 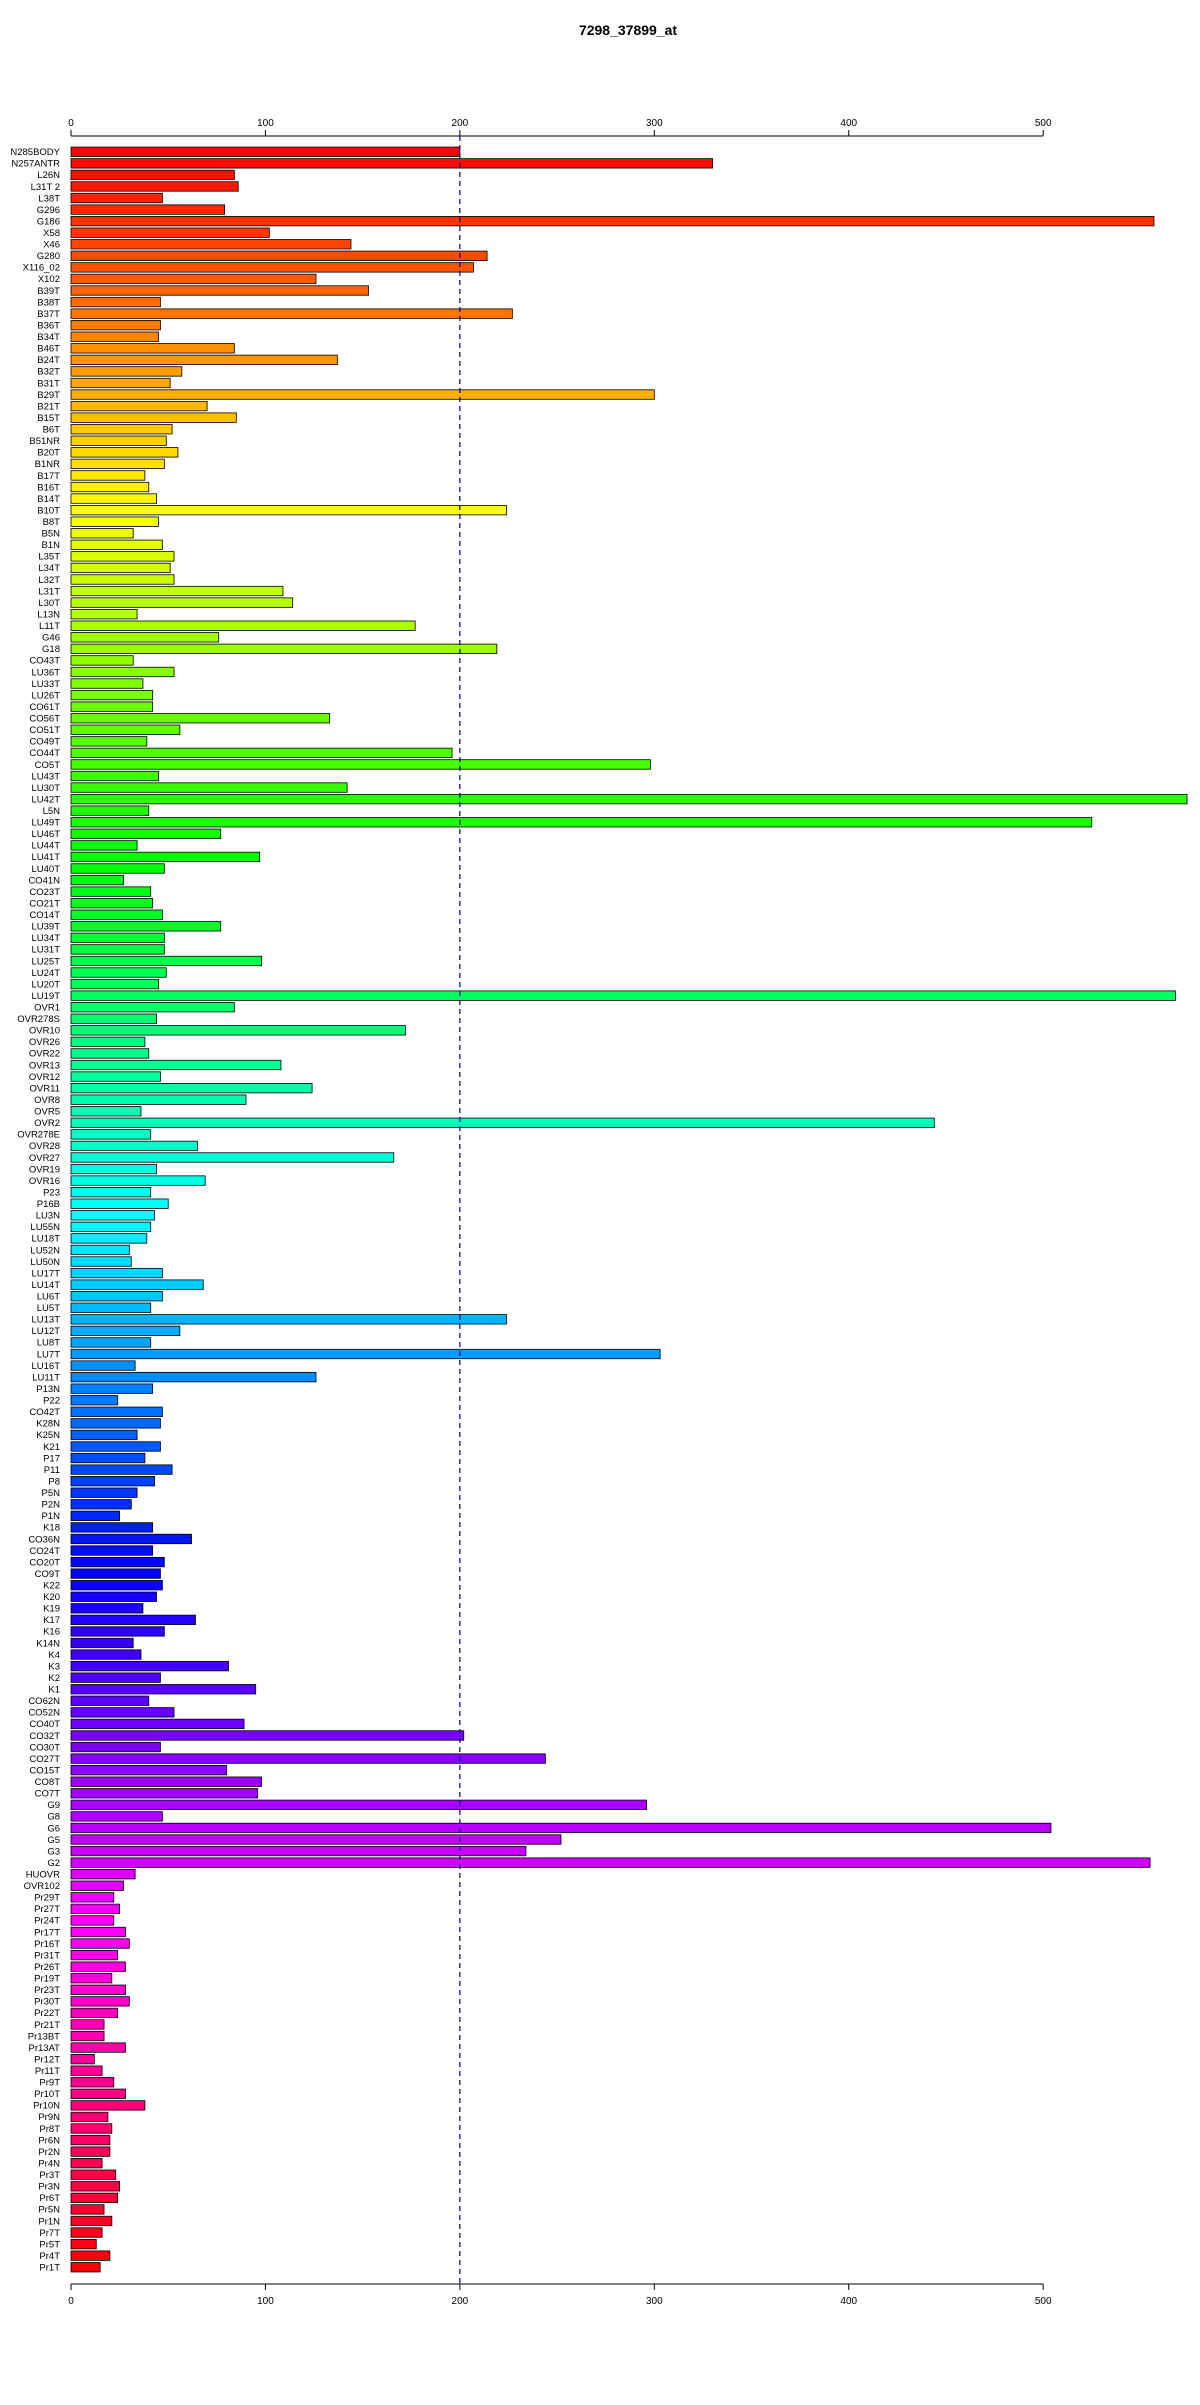 What do you see at coordinates (38, 1019) in the screenshot?
I see `category-label: OVR278S` at bounding box center [38, 1019].